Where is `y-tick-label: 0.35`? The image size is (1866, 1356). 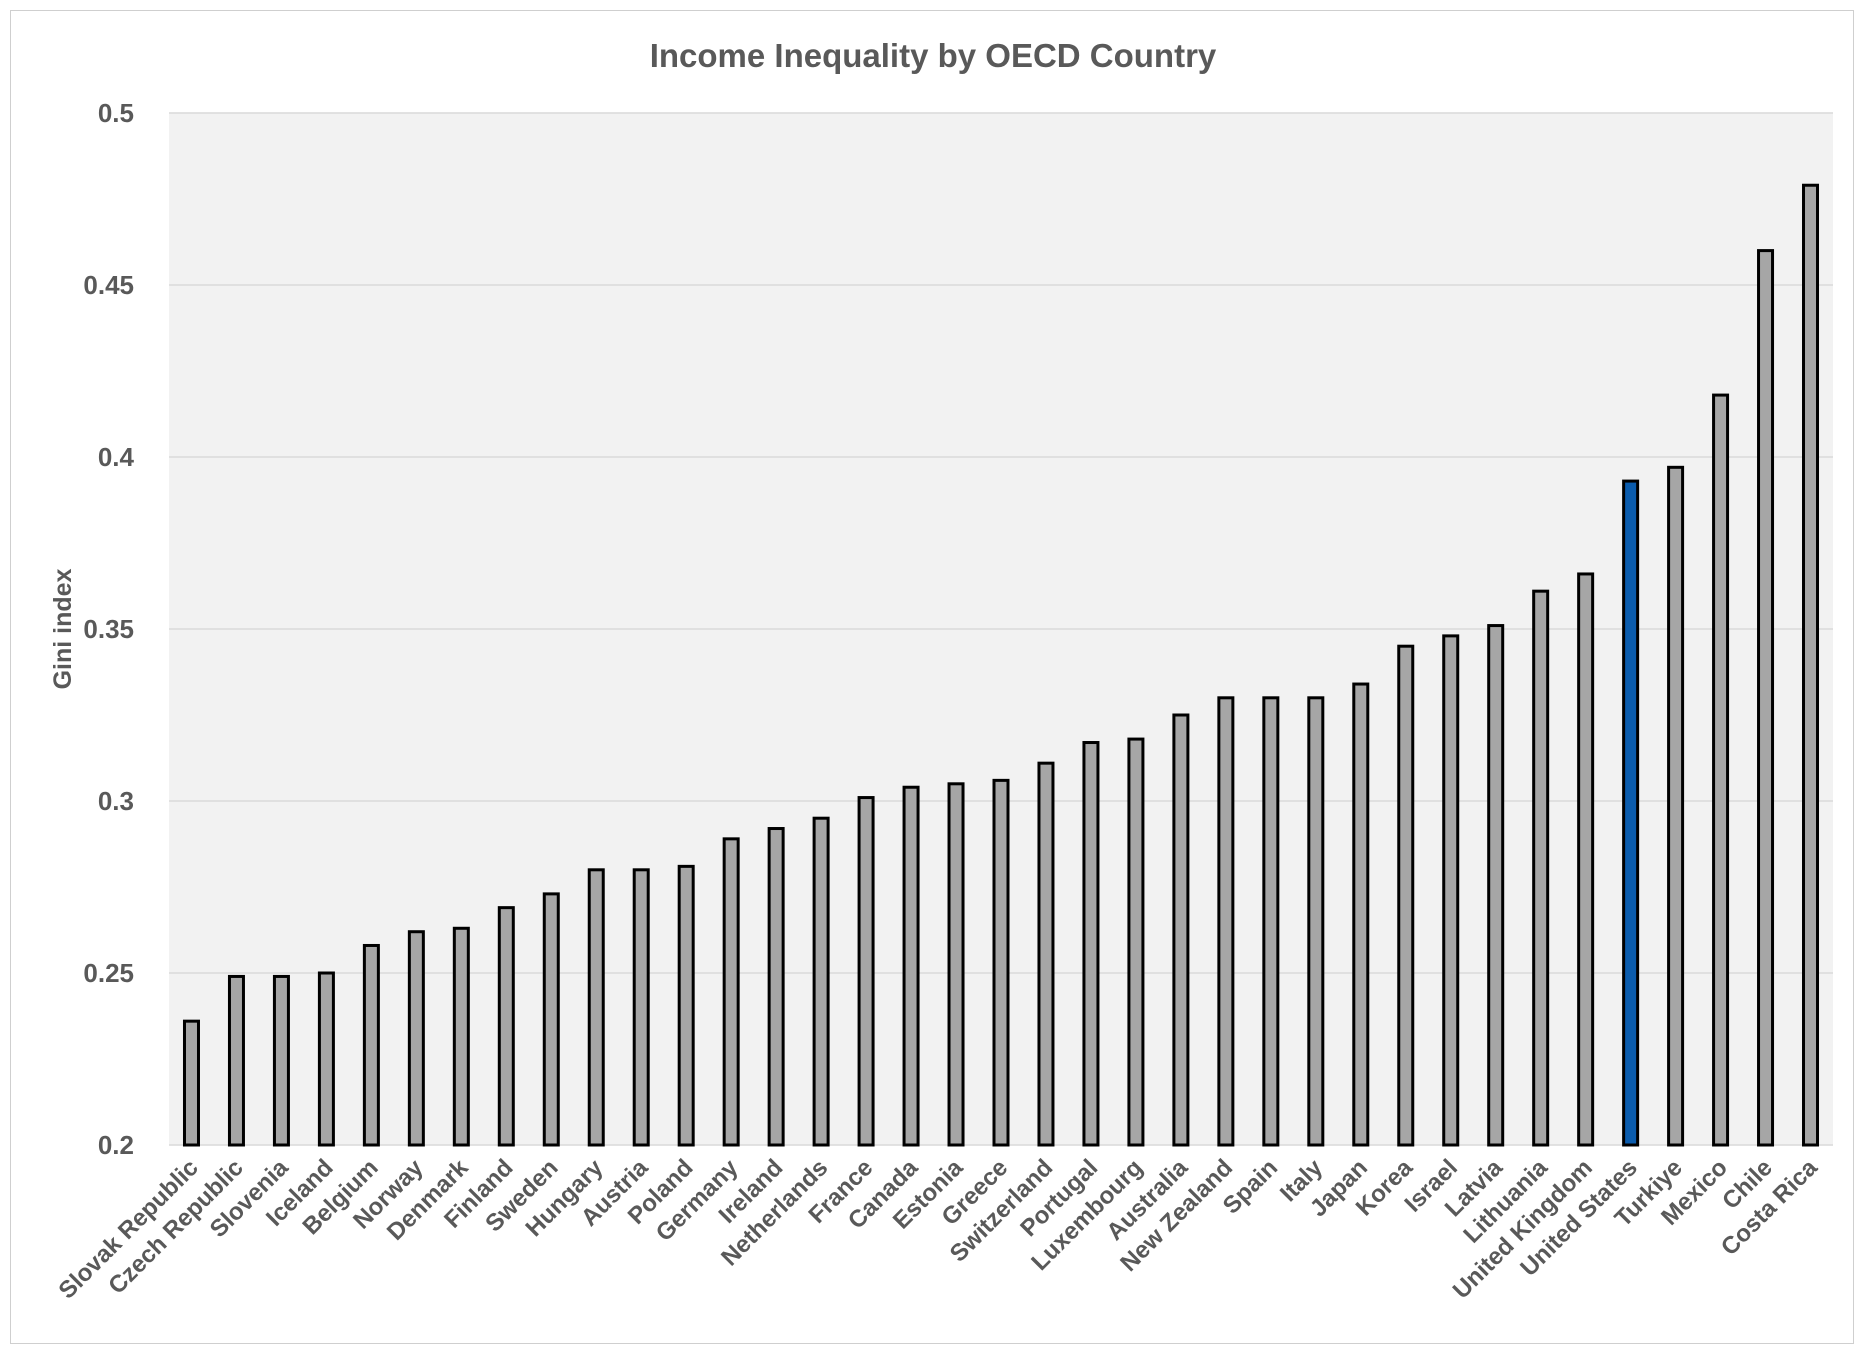
y-tick-label: 0.35 is located at coordinates (108, 629).